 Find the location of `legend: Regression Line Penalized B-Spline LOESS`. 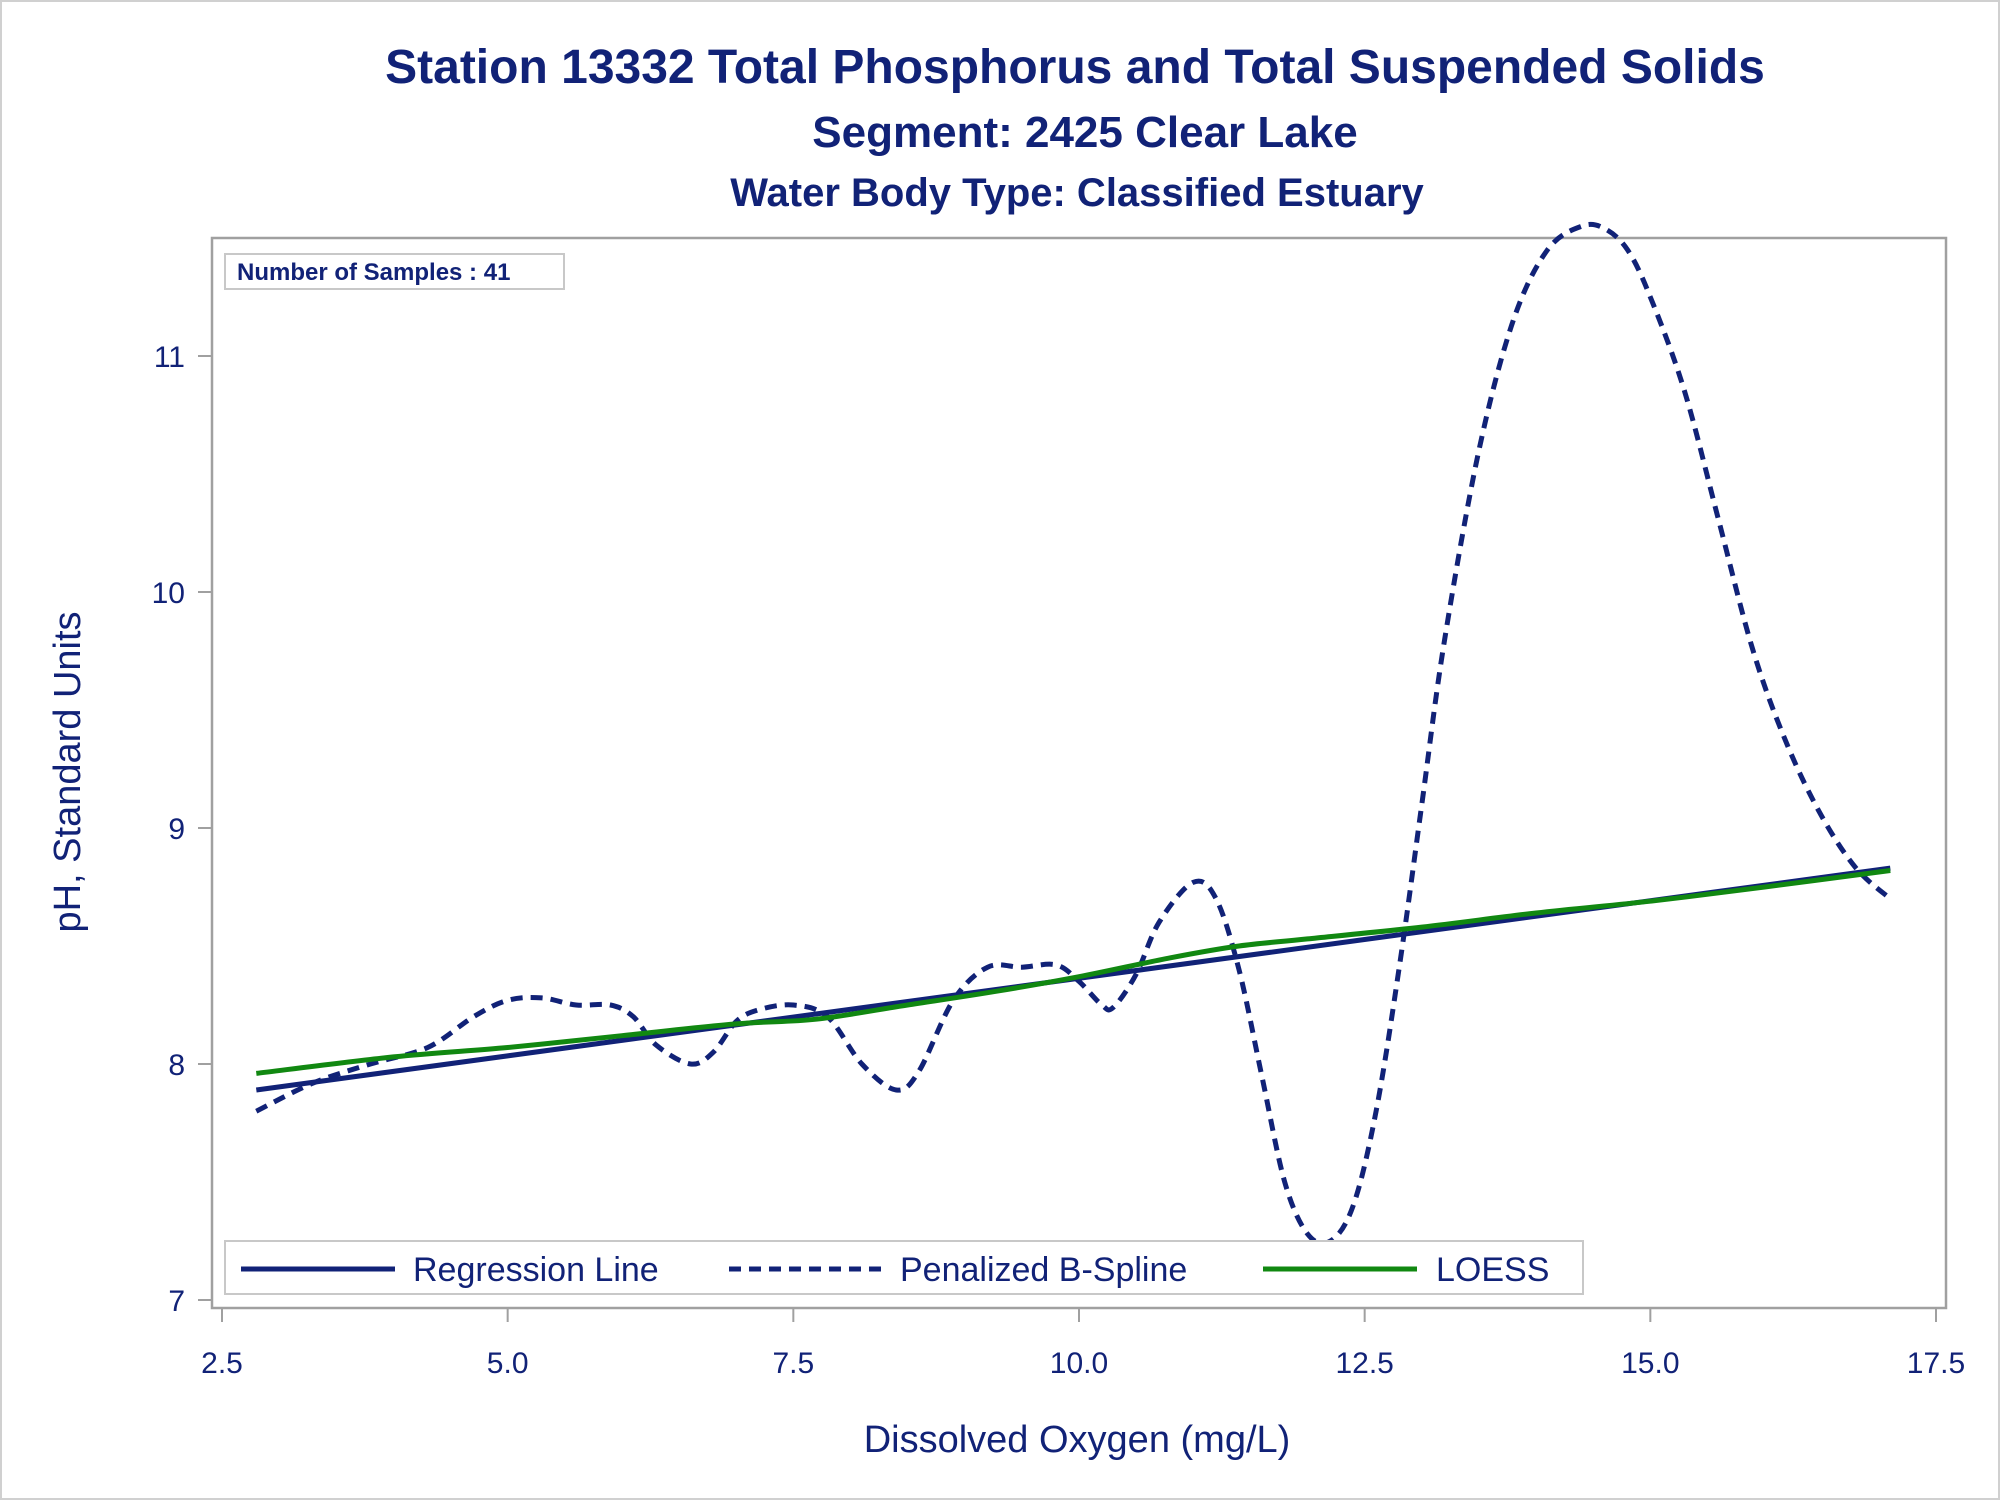

legend: Regression Line Penalized B-Spline LOESS is located at coordinates (904, 1267).